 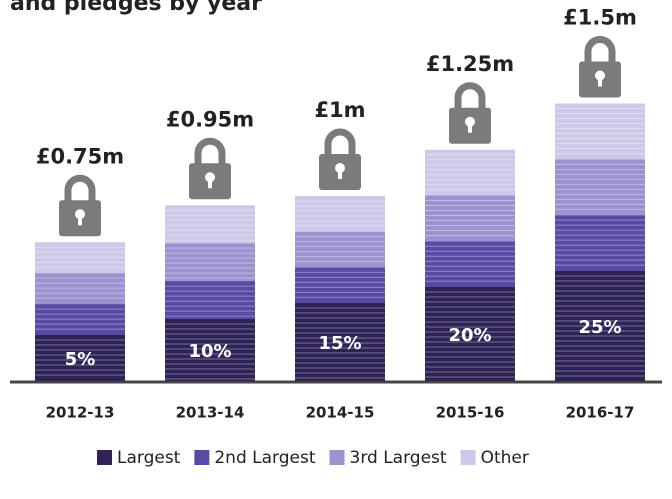 What do you see at coordinates (470, 413) in the screenshot?
I see `x-tick-label: 2015-16` at bounding box center [470, 413].